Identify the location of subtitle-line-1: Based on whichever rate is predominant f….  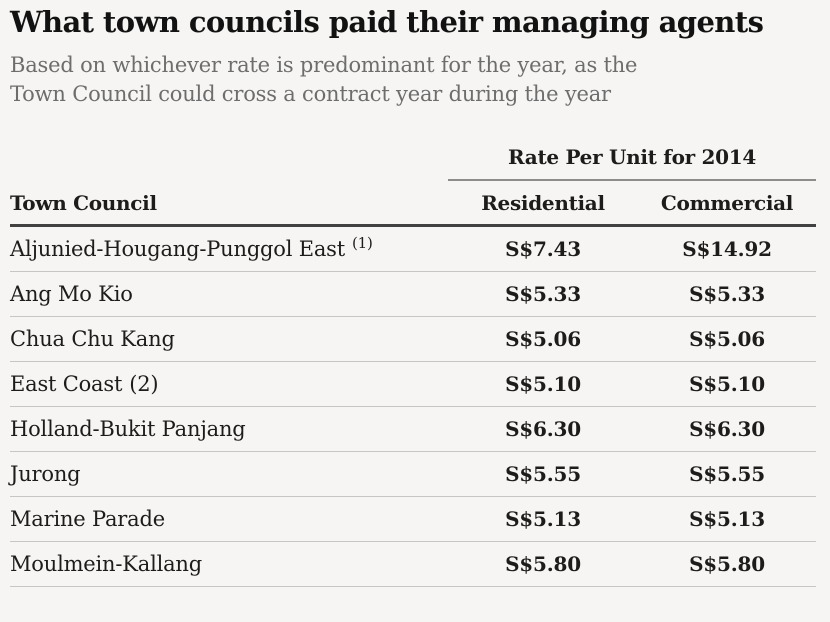
(324, 65).